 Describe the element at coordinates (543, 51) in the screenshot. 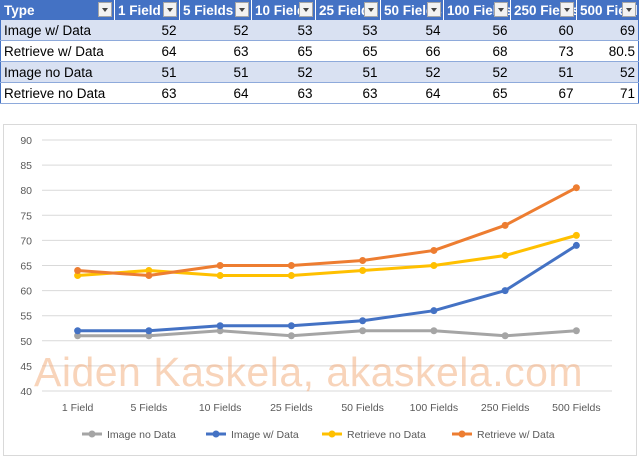

I see `value-cell: 73` at that location.